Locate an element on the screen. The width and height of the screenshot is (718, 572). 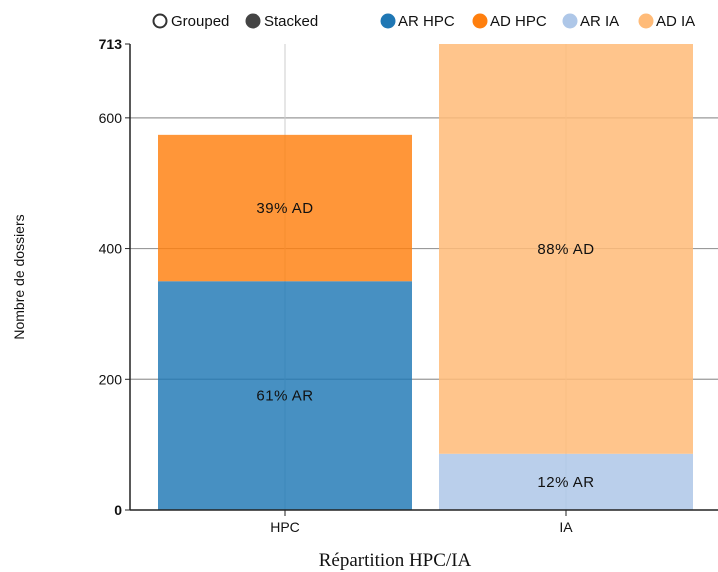
legend-label-ad-hpc: AD HPC is located at coordinates (518, 21).